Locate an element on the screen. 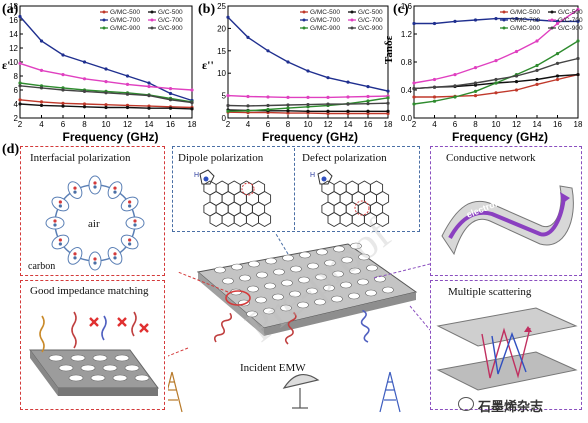  incident-emw-label: Incident EMW is located at coordinates (273, 368).